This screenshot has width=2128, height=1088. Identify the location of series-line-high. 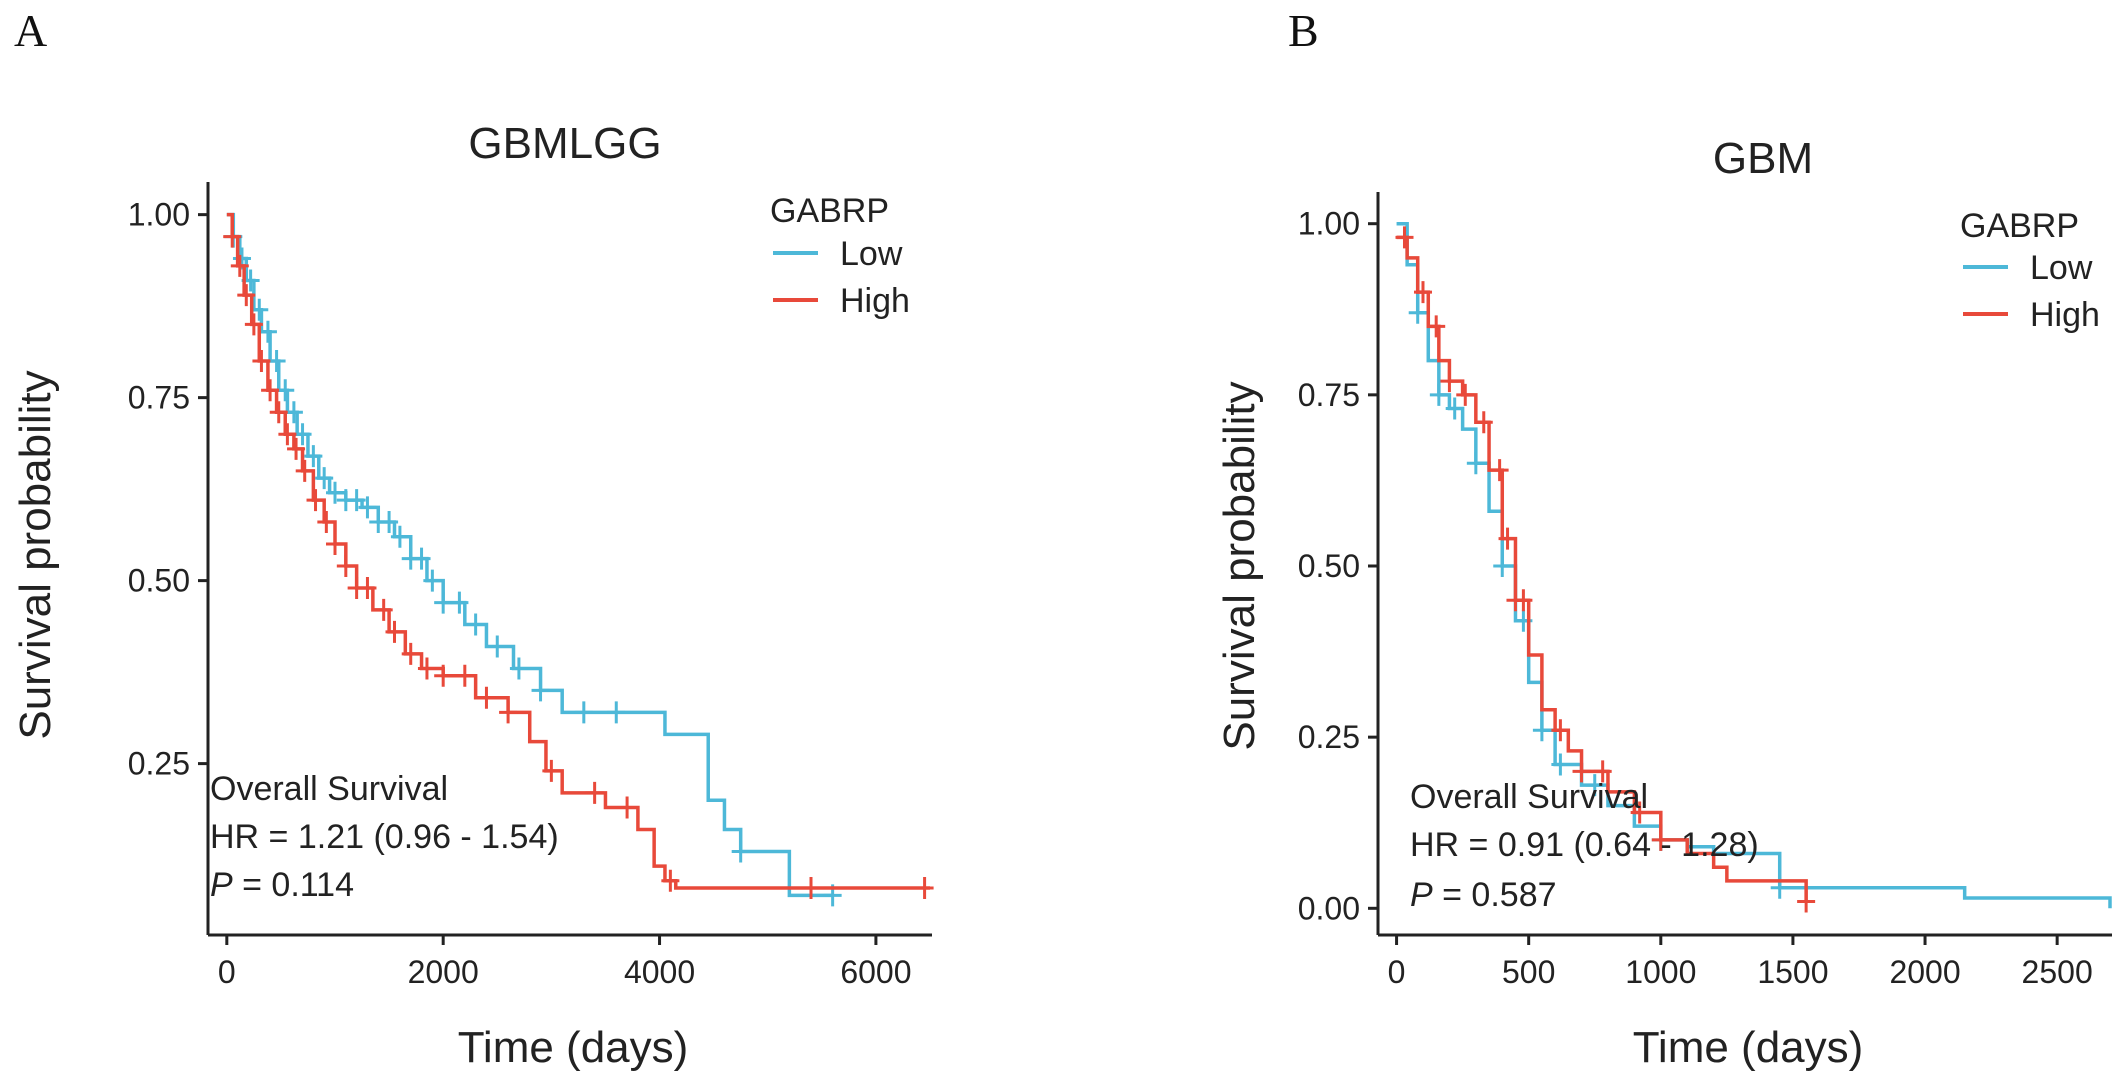
(1602, 568).